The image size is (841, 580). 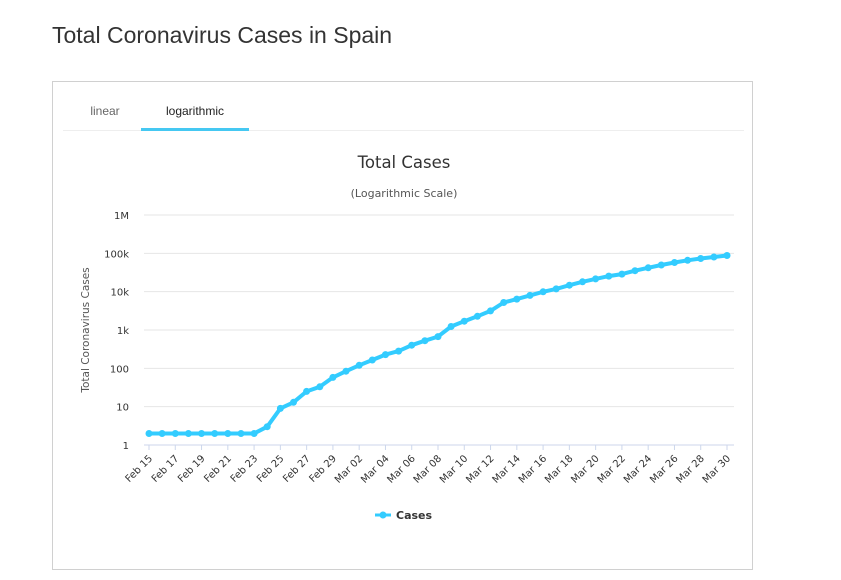 What do you see at coordinates (480, 469) in the screenshot?
I see `x-tick-label: Mar 12` at bounding box center [480, 469].